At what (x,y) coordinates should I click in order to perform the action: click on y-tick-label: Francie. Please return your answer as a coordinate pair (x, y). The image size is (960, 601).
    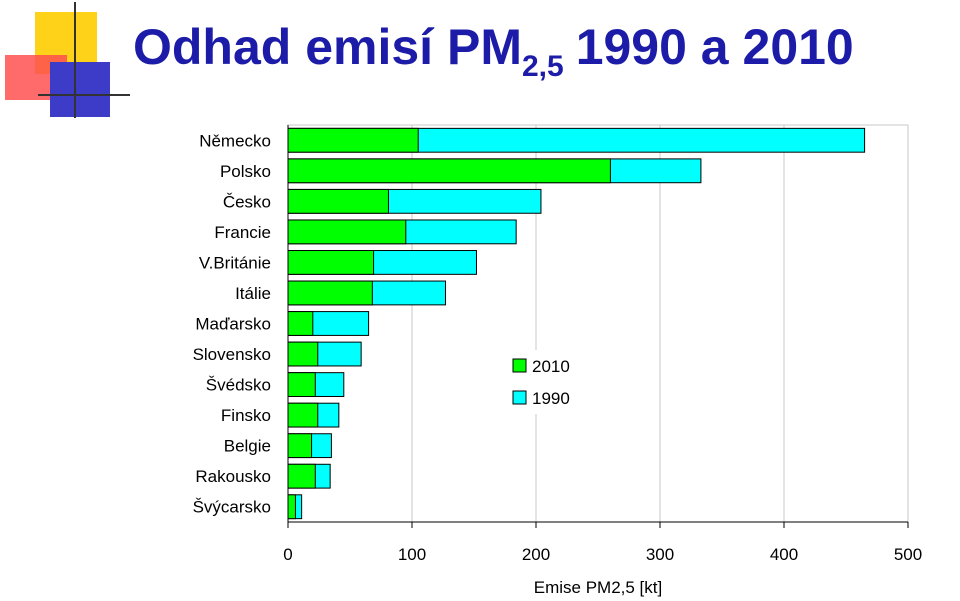
    Looking at the image, I should click on (242, 232).